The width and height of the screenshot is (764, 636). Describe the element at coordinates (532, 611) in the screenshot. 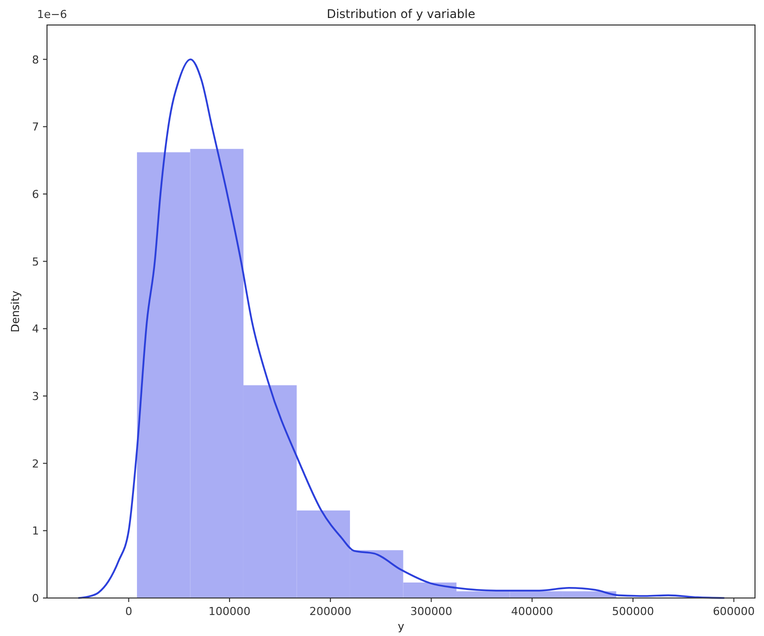

I see `x-tick-label: 400000` at that location.